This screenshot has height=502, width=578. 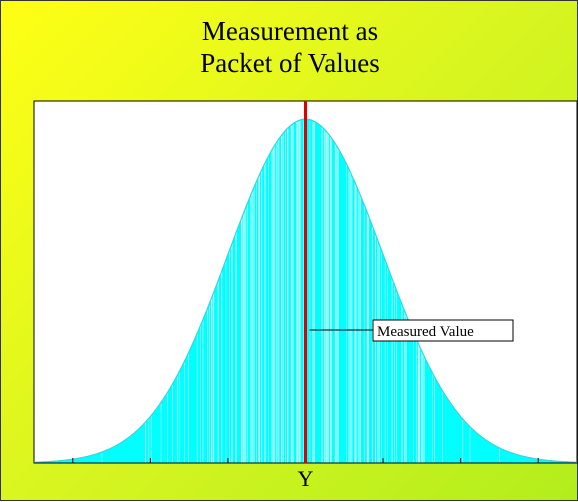 I want to click on annotation-group: Measured Value, so click(x=411, y=330).